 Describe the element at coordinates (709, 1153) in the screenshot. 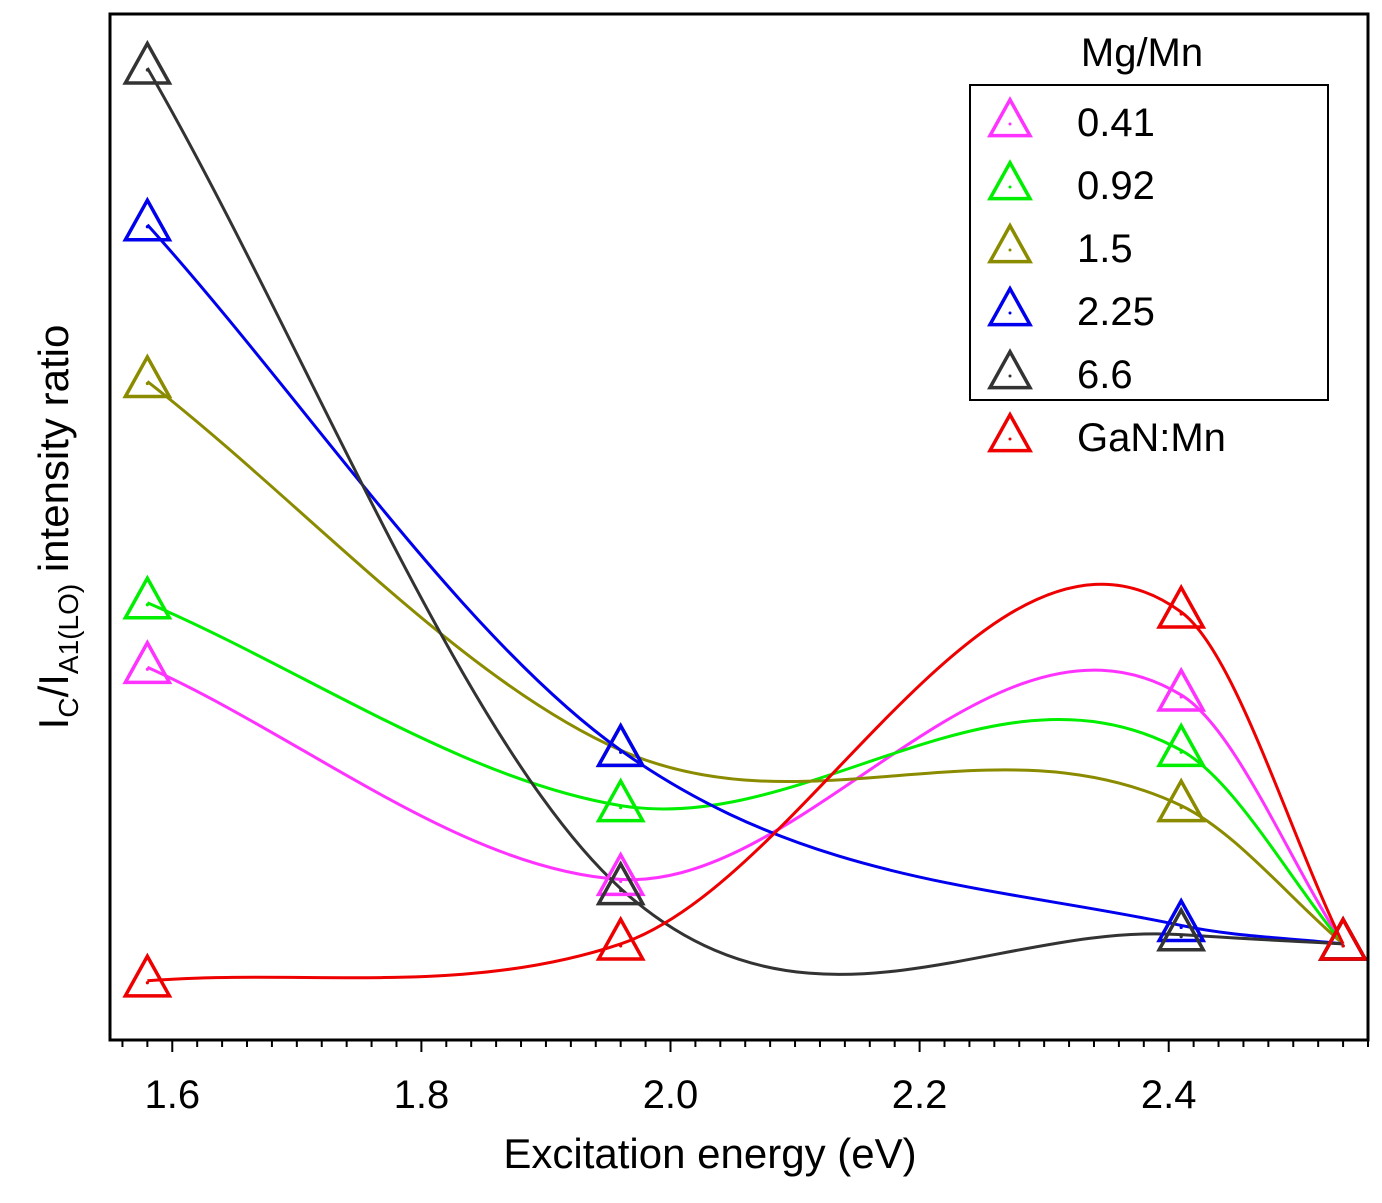

I see `x-axis-title: Excitation energy (eV)` at that location.